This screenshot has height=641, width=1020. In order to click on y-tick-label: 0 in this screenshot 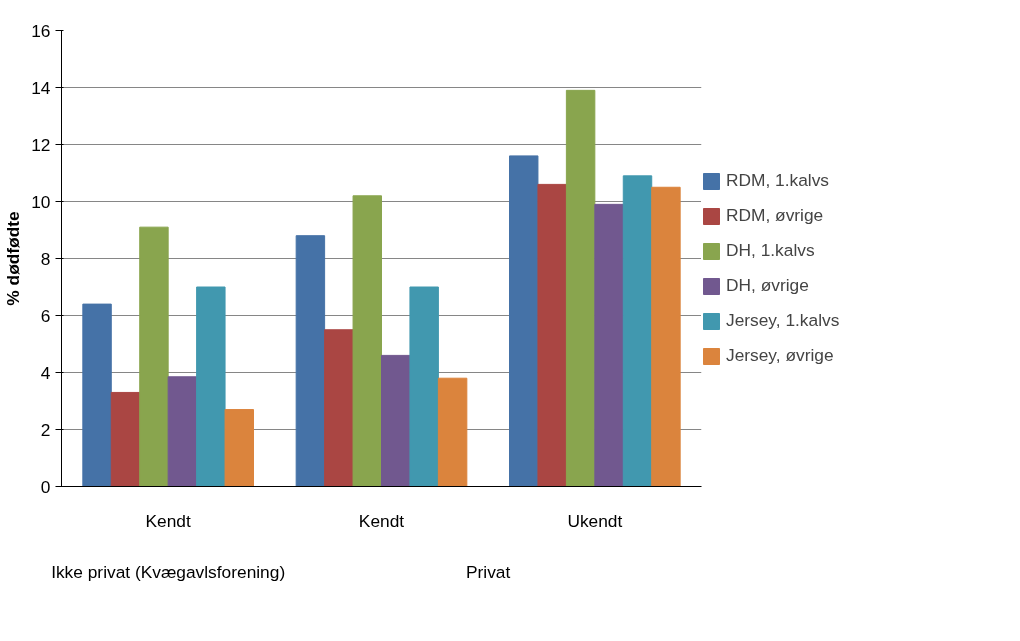, I will do `click(45, 486)`.